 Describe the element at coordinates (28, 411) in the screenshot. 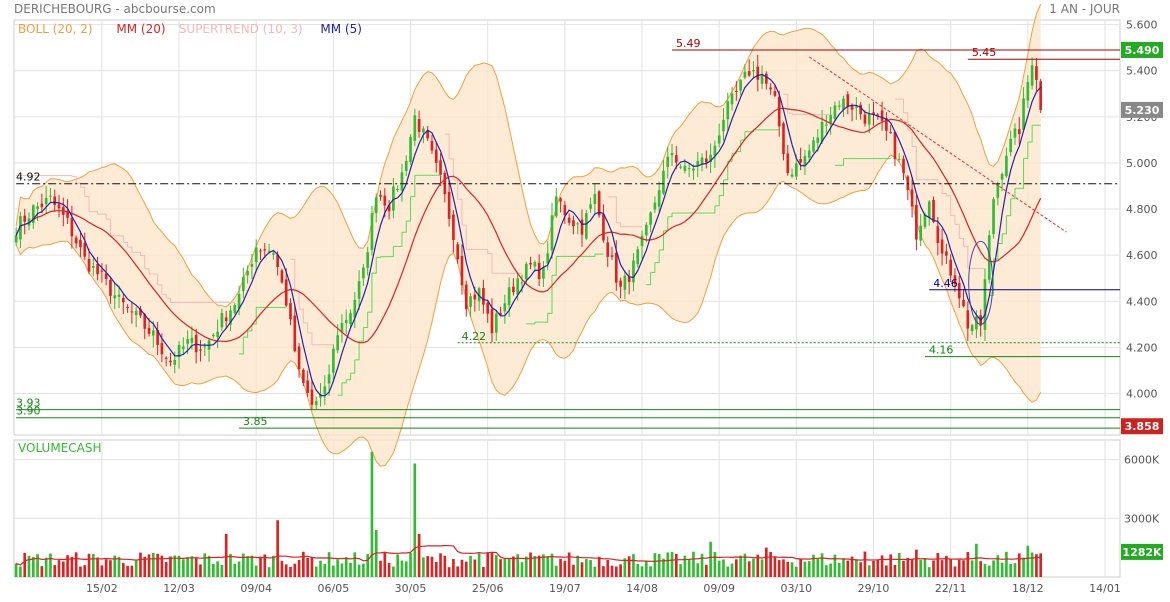

I see `level-label: 3.90` at that location.